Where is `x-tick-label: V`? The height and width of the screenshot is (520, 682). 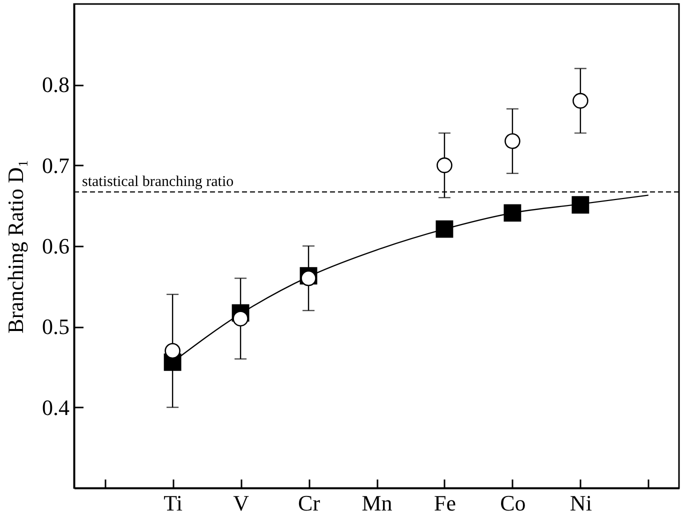 x-tick-label: V is located at coordinates (241, 503).